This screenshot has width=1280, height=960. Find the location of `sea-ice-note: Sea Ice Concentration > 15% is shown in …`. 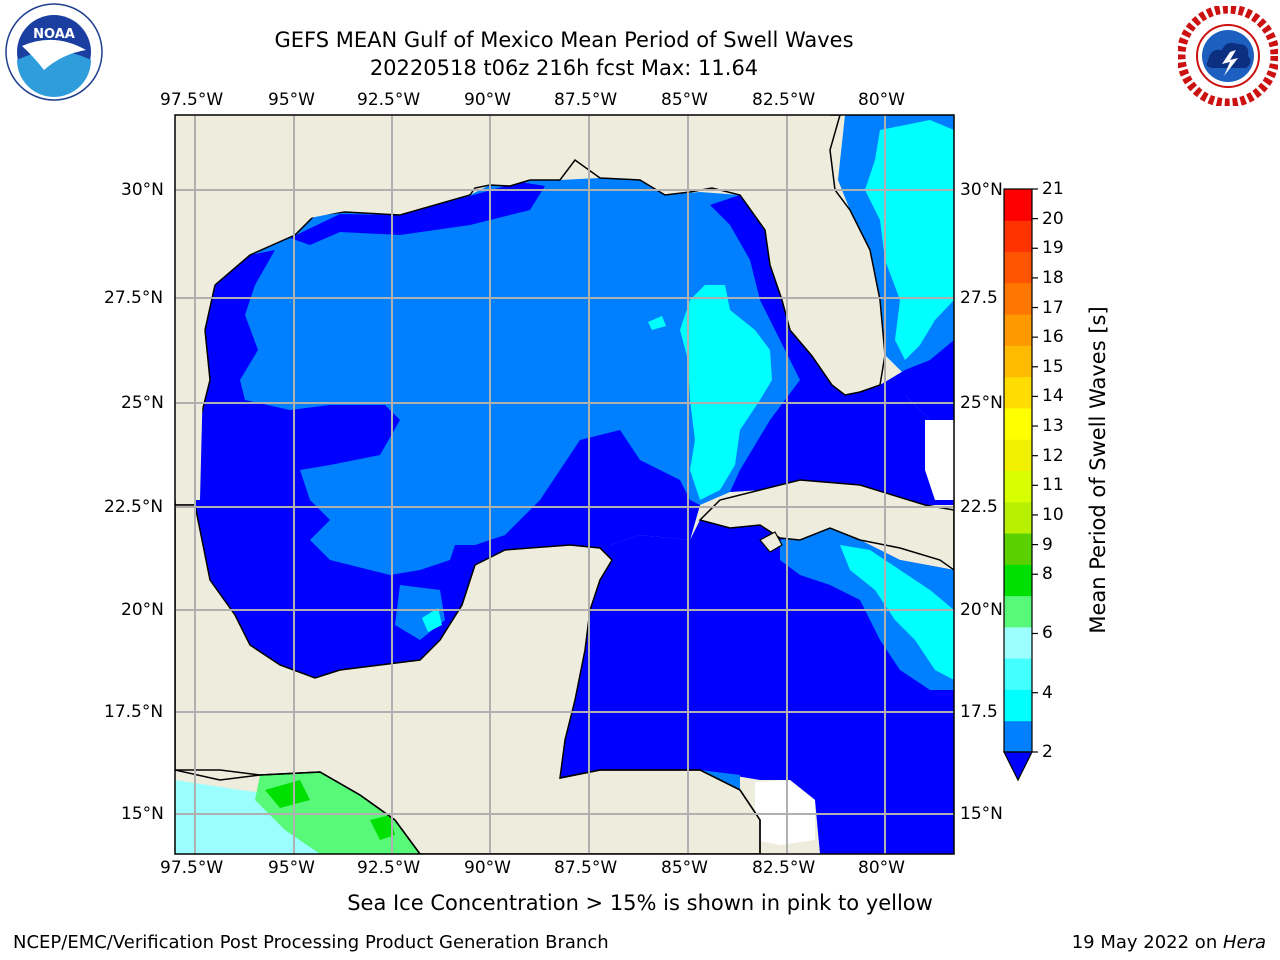

sea-ice-note: Sea Ice Concentration > 15% is shown in … is located at coordinates (640, 903).